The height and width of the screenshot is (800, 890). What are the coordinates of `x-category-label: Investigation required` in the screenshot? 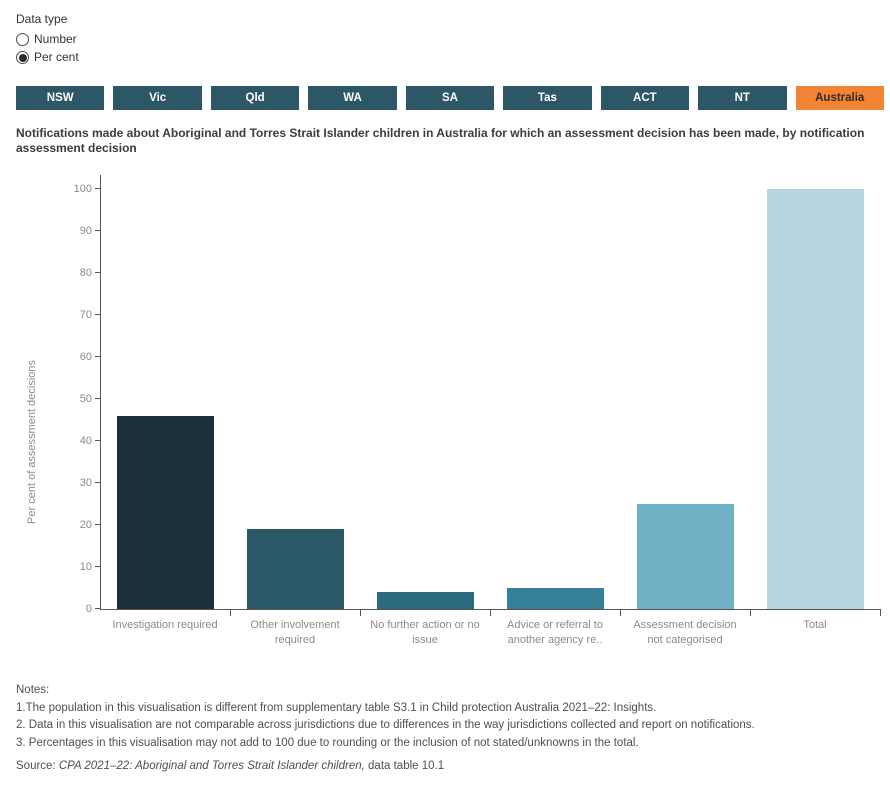 It's located at (165, 625).